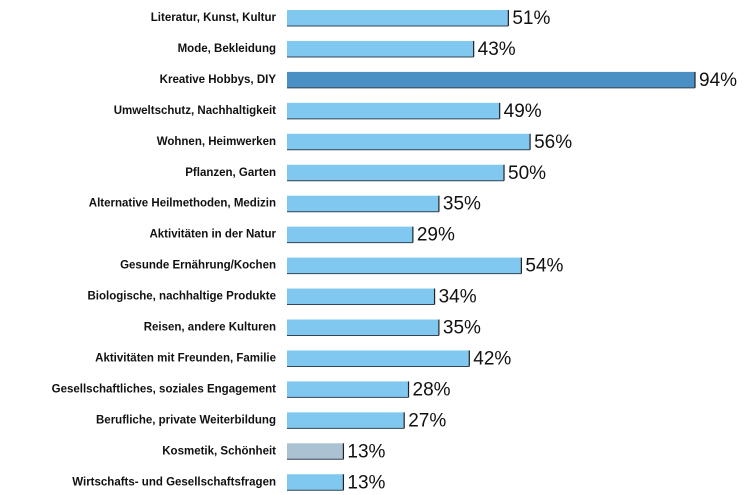 The image size is (753, 495). Describe the element at coordinates (186, 420) in the screenshot. I see `category-label: Berufliche, private Weiterbildung` at that location.